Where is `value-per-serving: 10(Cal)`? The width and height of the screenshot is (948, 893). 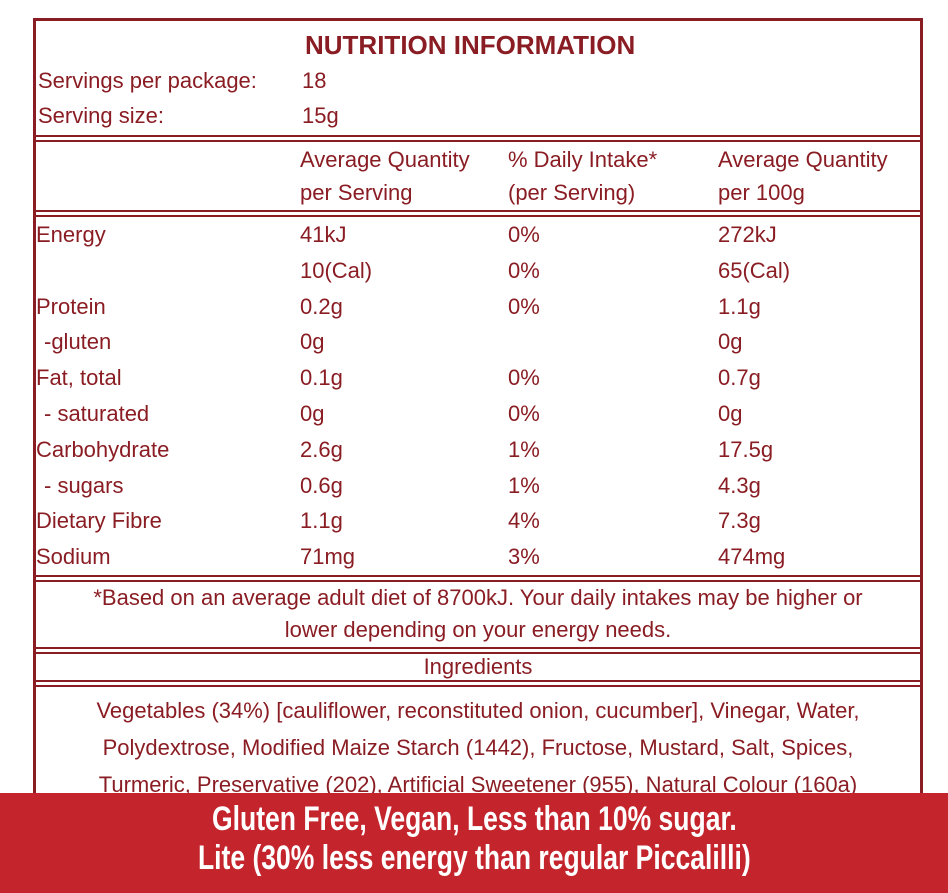 value-per-serving: 10(Cal) is located at coordinates (336, 270).